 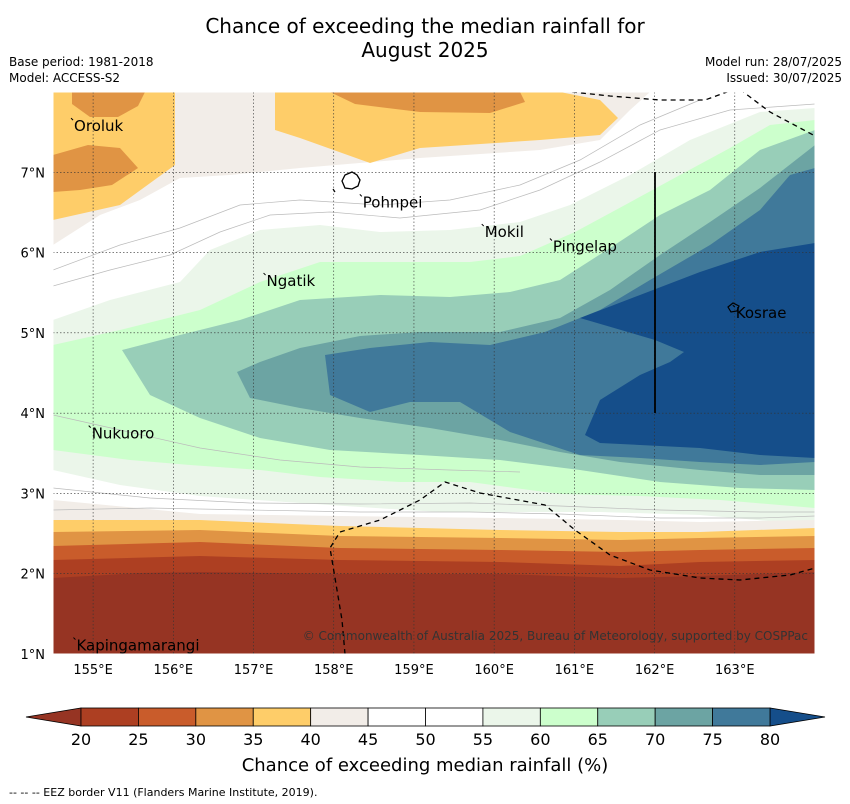 I want to click on longitude-tick-label: 156°E, so click(x=174, y=670).